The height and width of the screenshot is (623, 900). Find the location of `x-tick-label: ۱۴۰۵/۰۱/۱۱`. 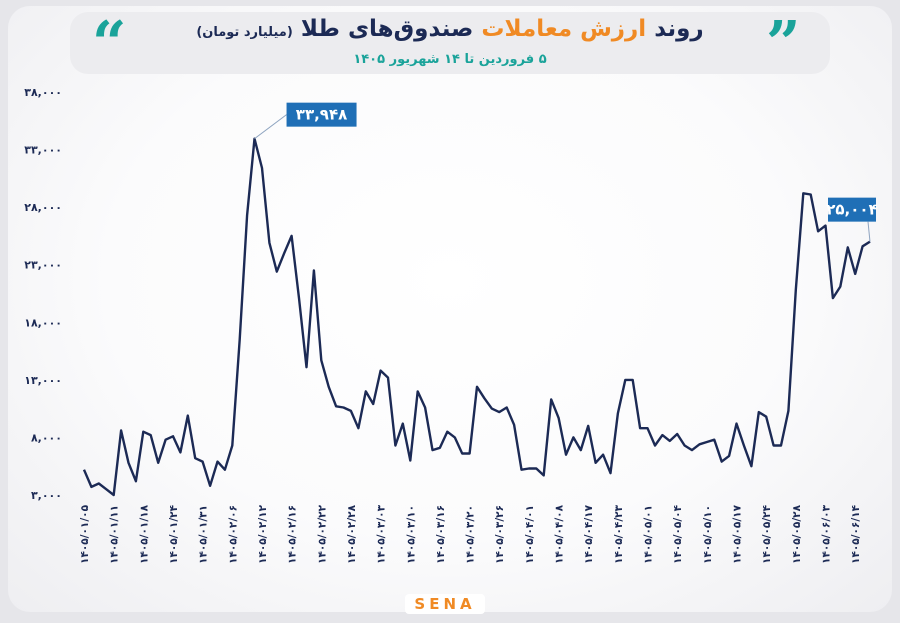

x-tick-label: ۱۴۰۵/۰۱/۱۱ is located at coordinates (115, 534).